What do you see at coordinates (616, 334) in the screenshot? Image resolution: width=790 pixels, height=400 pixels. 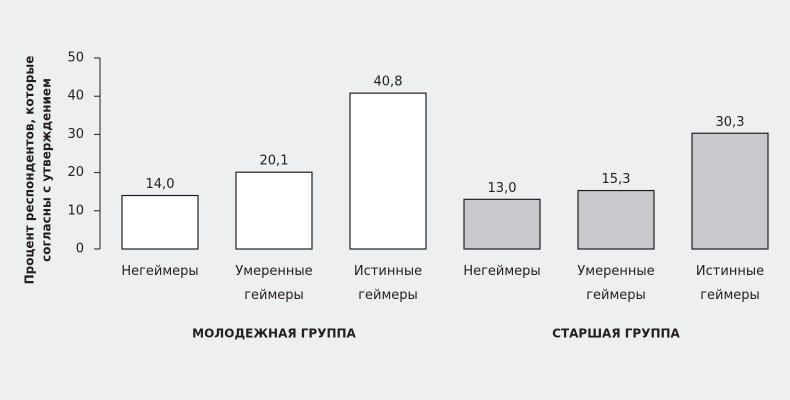 I see `group-label: СТАРШАЯ ГРУППА` at bounding box center [616, 334].